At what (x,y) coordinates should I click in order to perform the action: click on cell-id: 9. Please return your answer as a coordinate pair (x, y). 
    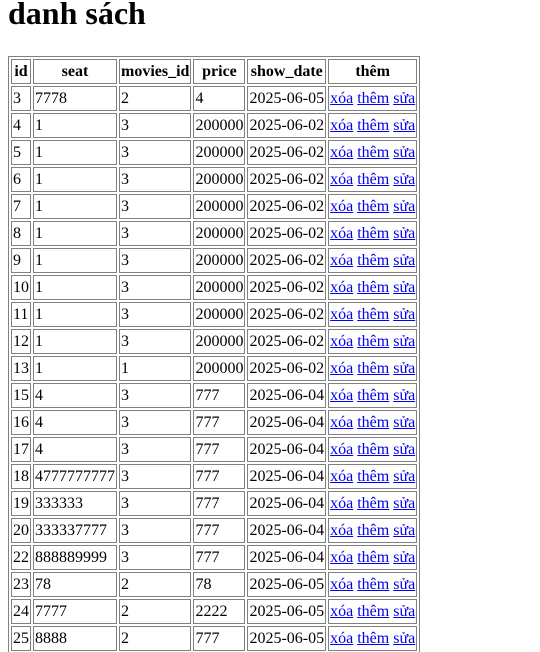
    Looking at the image, I should click on (21, 260).